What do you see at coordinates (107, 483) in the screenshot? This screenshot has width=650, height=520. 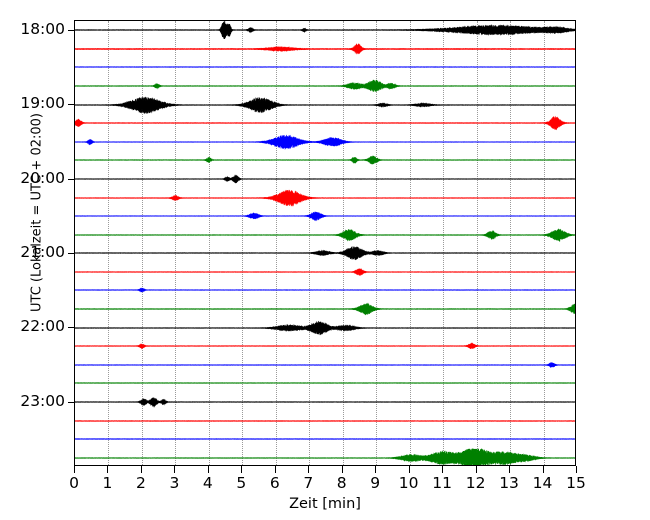 I see `x-axis-tick-label: 1` at bounding box center [107, 483].